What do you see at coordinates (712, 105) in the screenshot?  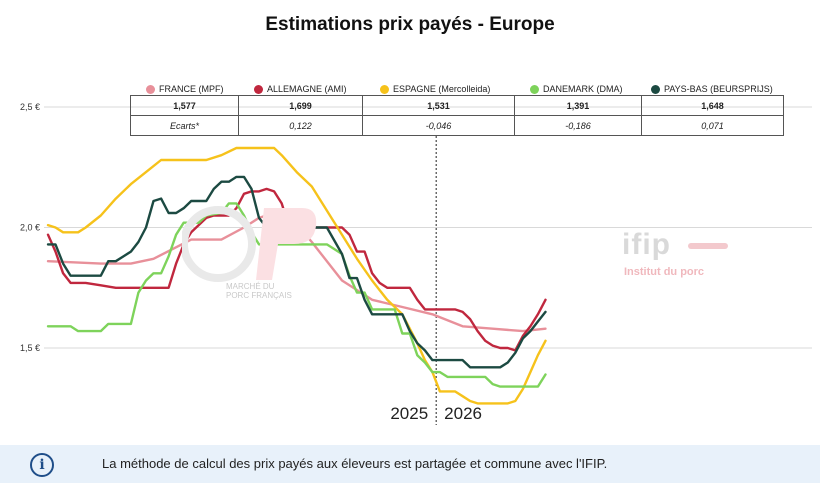 I see `value-cell-pays-bas: 1,648` at bounding box center [712, 105].